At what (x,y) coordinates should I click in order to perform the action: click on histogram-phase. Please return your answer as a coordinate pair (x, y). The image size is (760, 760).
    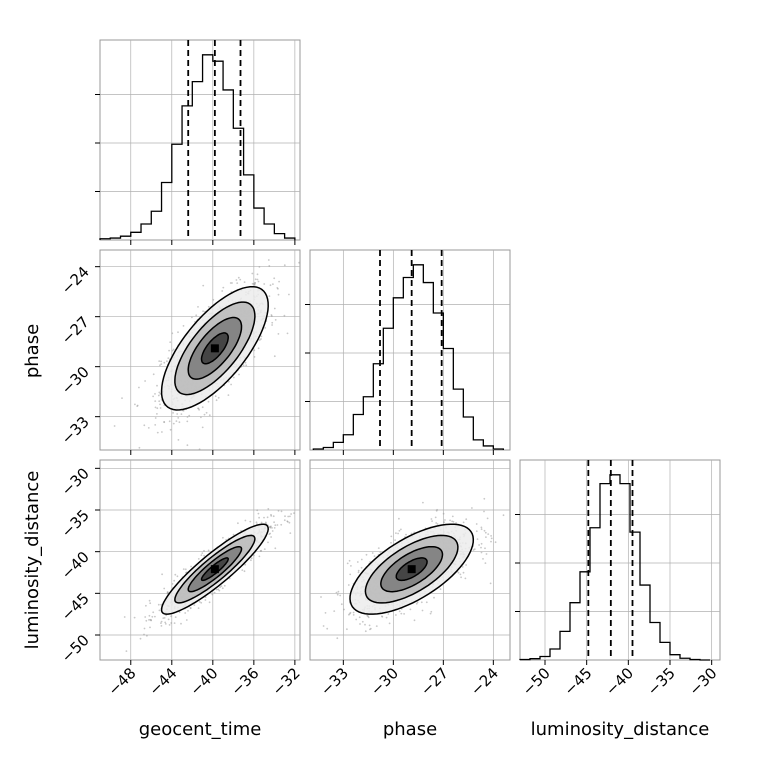
    Looking at the image, I should click on (408, 357).